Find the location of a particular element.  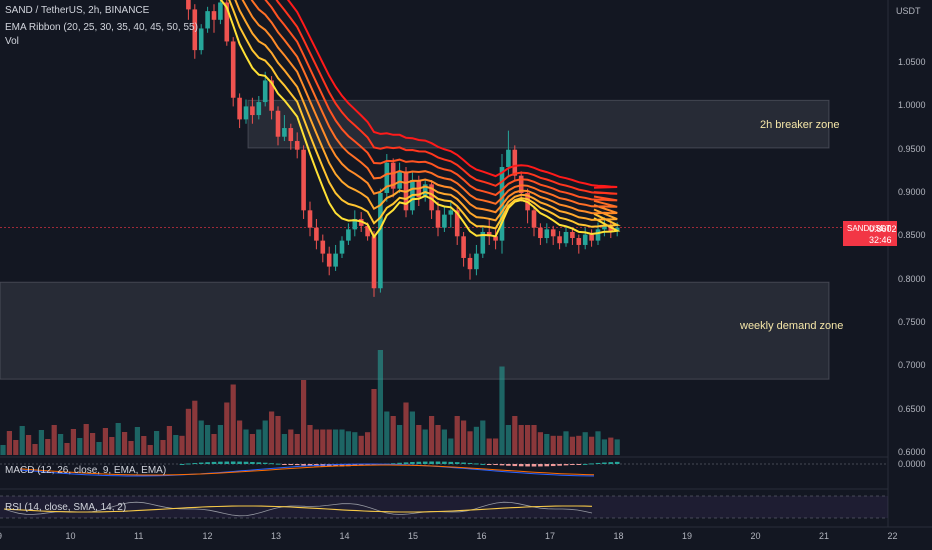

time-tick-label: 12 is located at coordinates (207, 536).